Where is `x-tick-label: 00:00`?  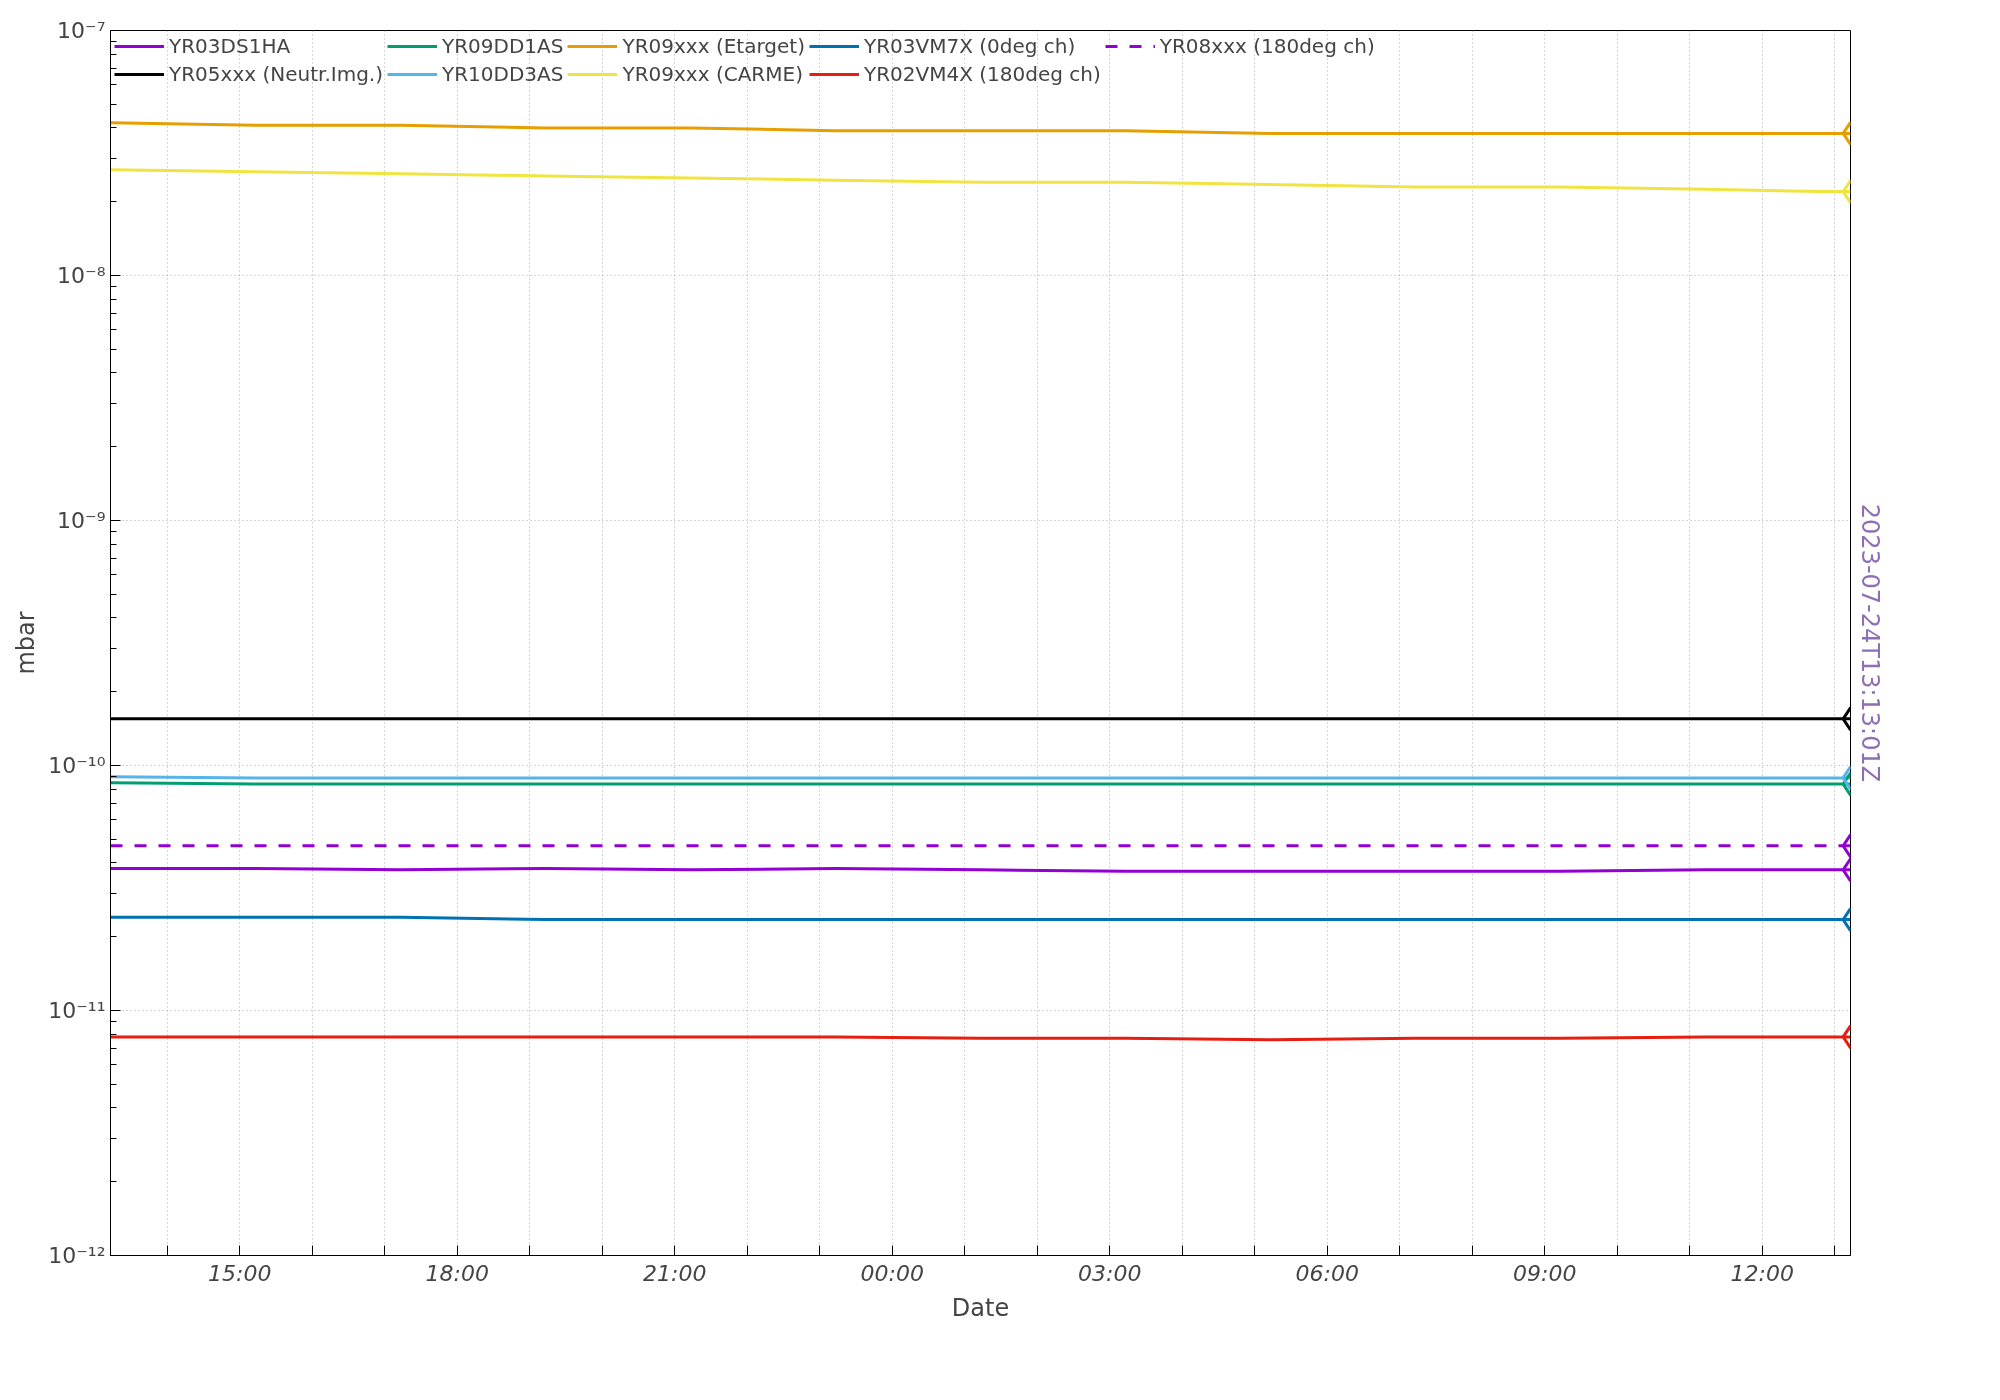 x-tick-label: 00:00 is located at coordinates (892, 1273).